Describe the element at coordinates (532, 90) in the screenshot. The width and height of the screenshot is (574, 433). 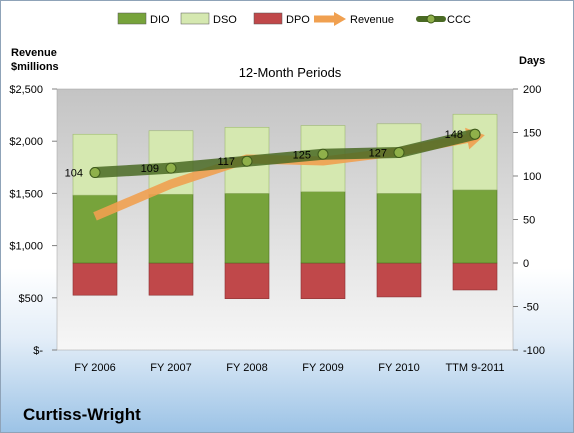
I see `right-tick-label: 200` at that location.